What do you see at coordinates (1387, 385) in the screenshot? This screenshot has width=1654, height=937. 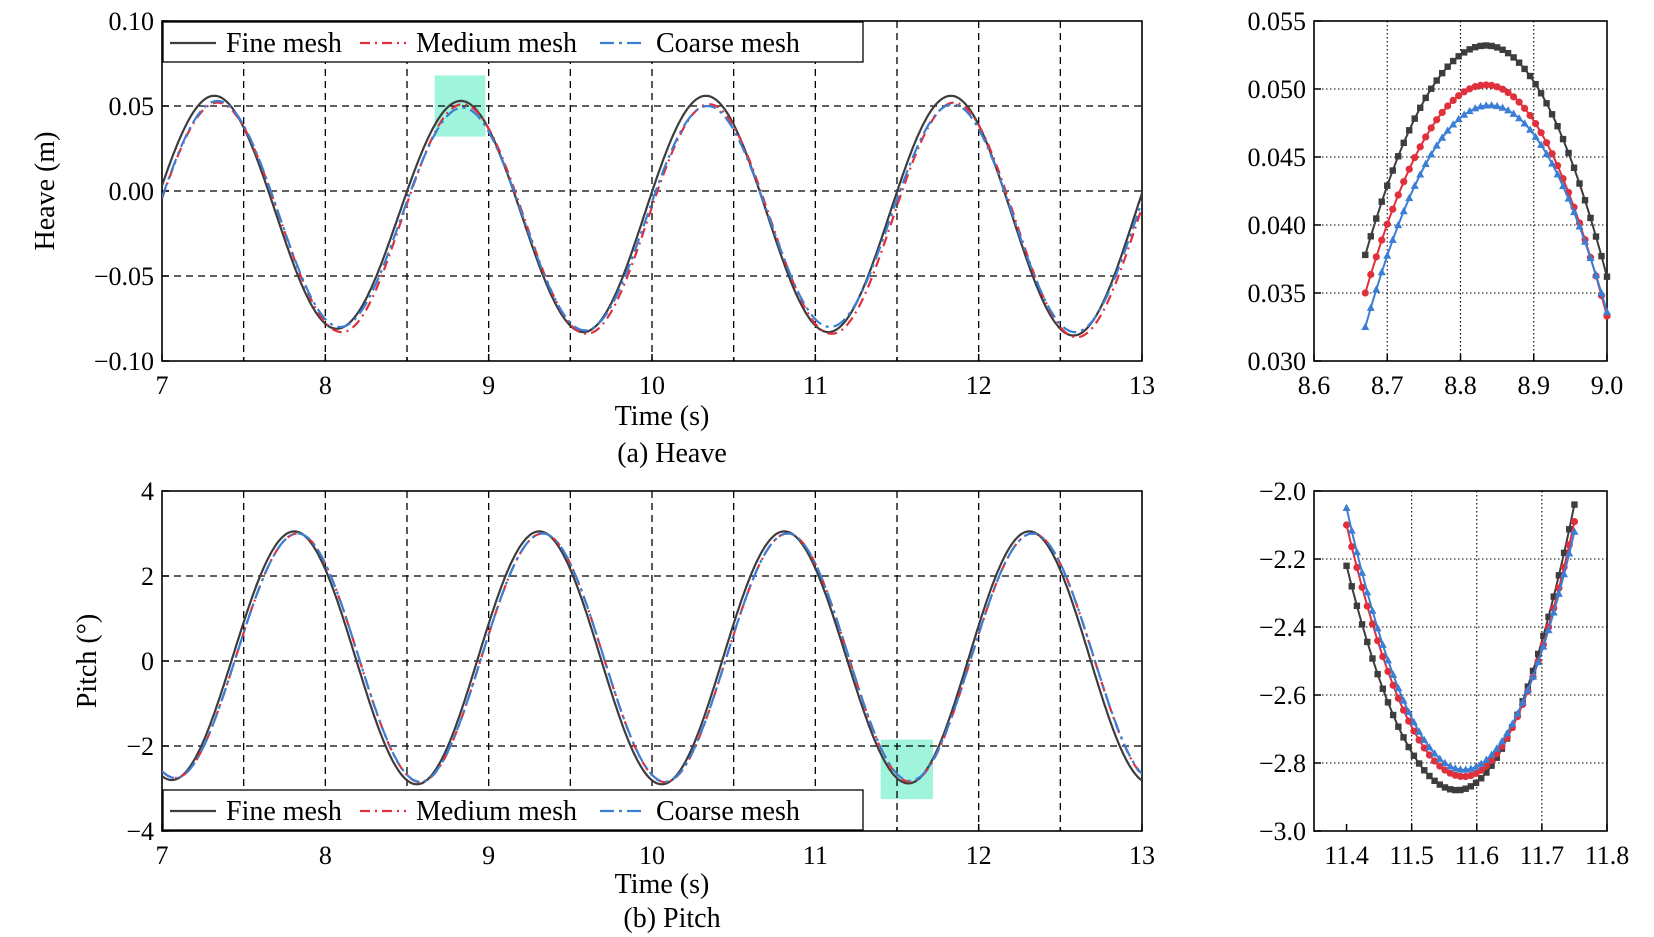 I see `x-tick-label: 8.7` at bounding box center [1387, 385].